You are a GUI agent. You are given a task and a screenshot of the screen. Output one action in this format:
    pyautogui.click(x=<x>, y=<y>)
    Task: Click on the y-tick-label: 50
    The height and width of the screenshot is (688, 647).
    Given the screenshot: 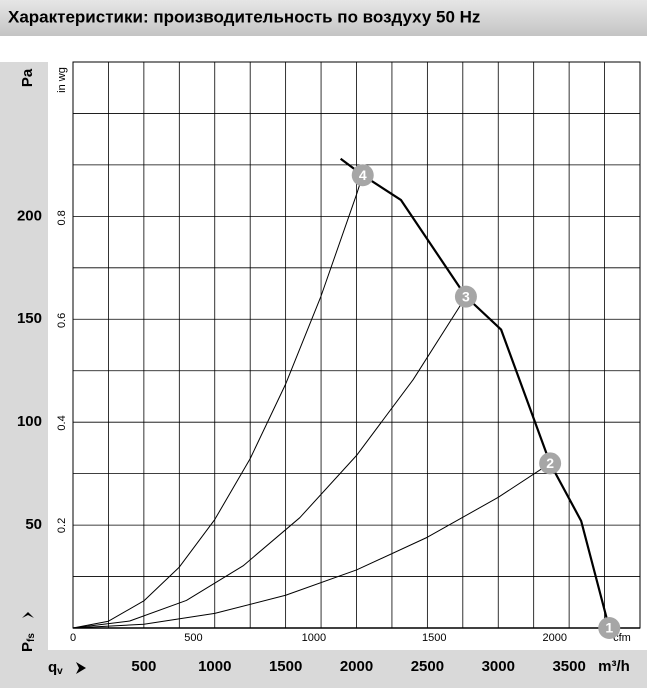 What is the action you would take?
    pyautogui.click(x=33, y=524)
    